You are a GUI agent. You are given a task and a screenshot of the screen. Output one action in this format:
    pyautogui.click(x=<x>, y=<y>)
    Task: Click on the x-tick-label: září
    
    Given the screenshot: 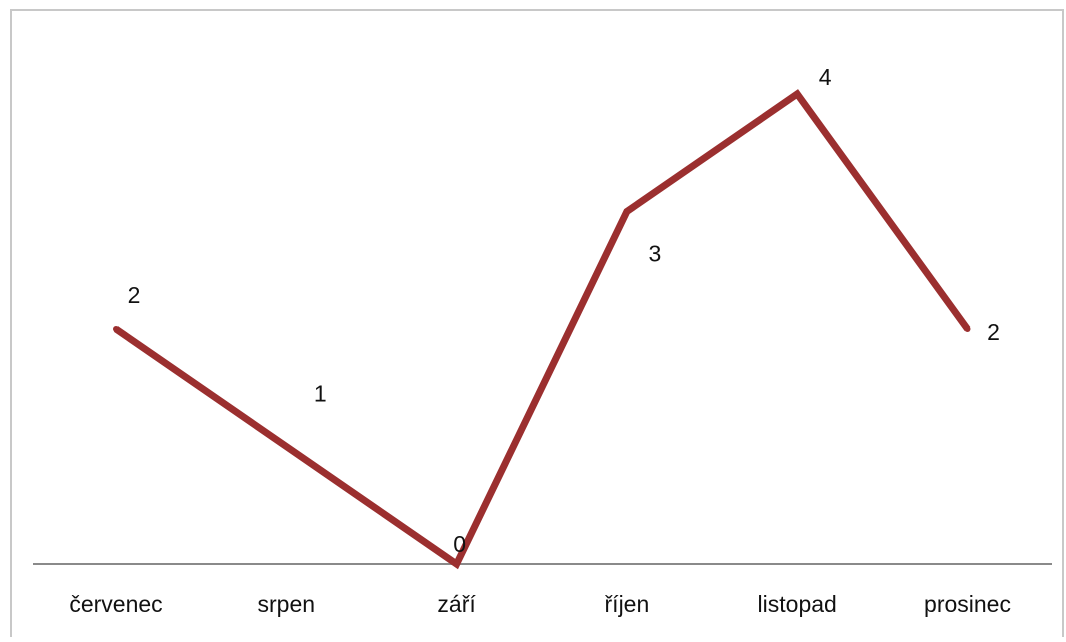 What is the action you would take?
    pyautogui.click(x=456, y=604)
    